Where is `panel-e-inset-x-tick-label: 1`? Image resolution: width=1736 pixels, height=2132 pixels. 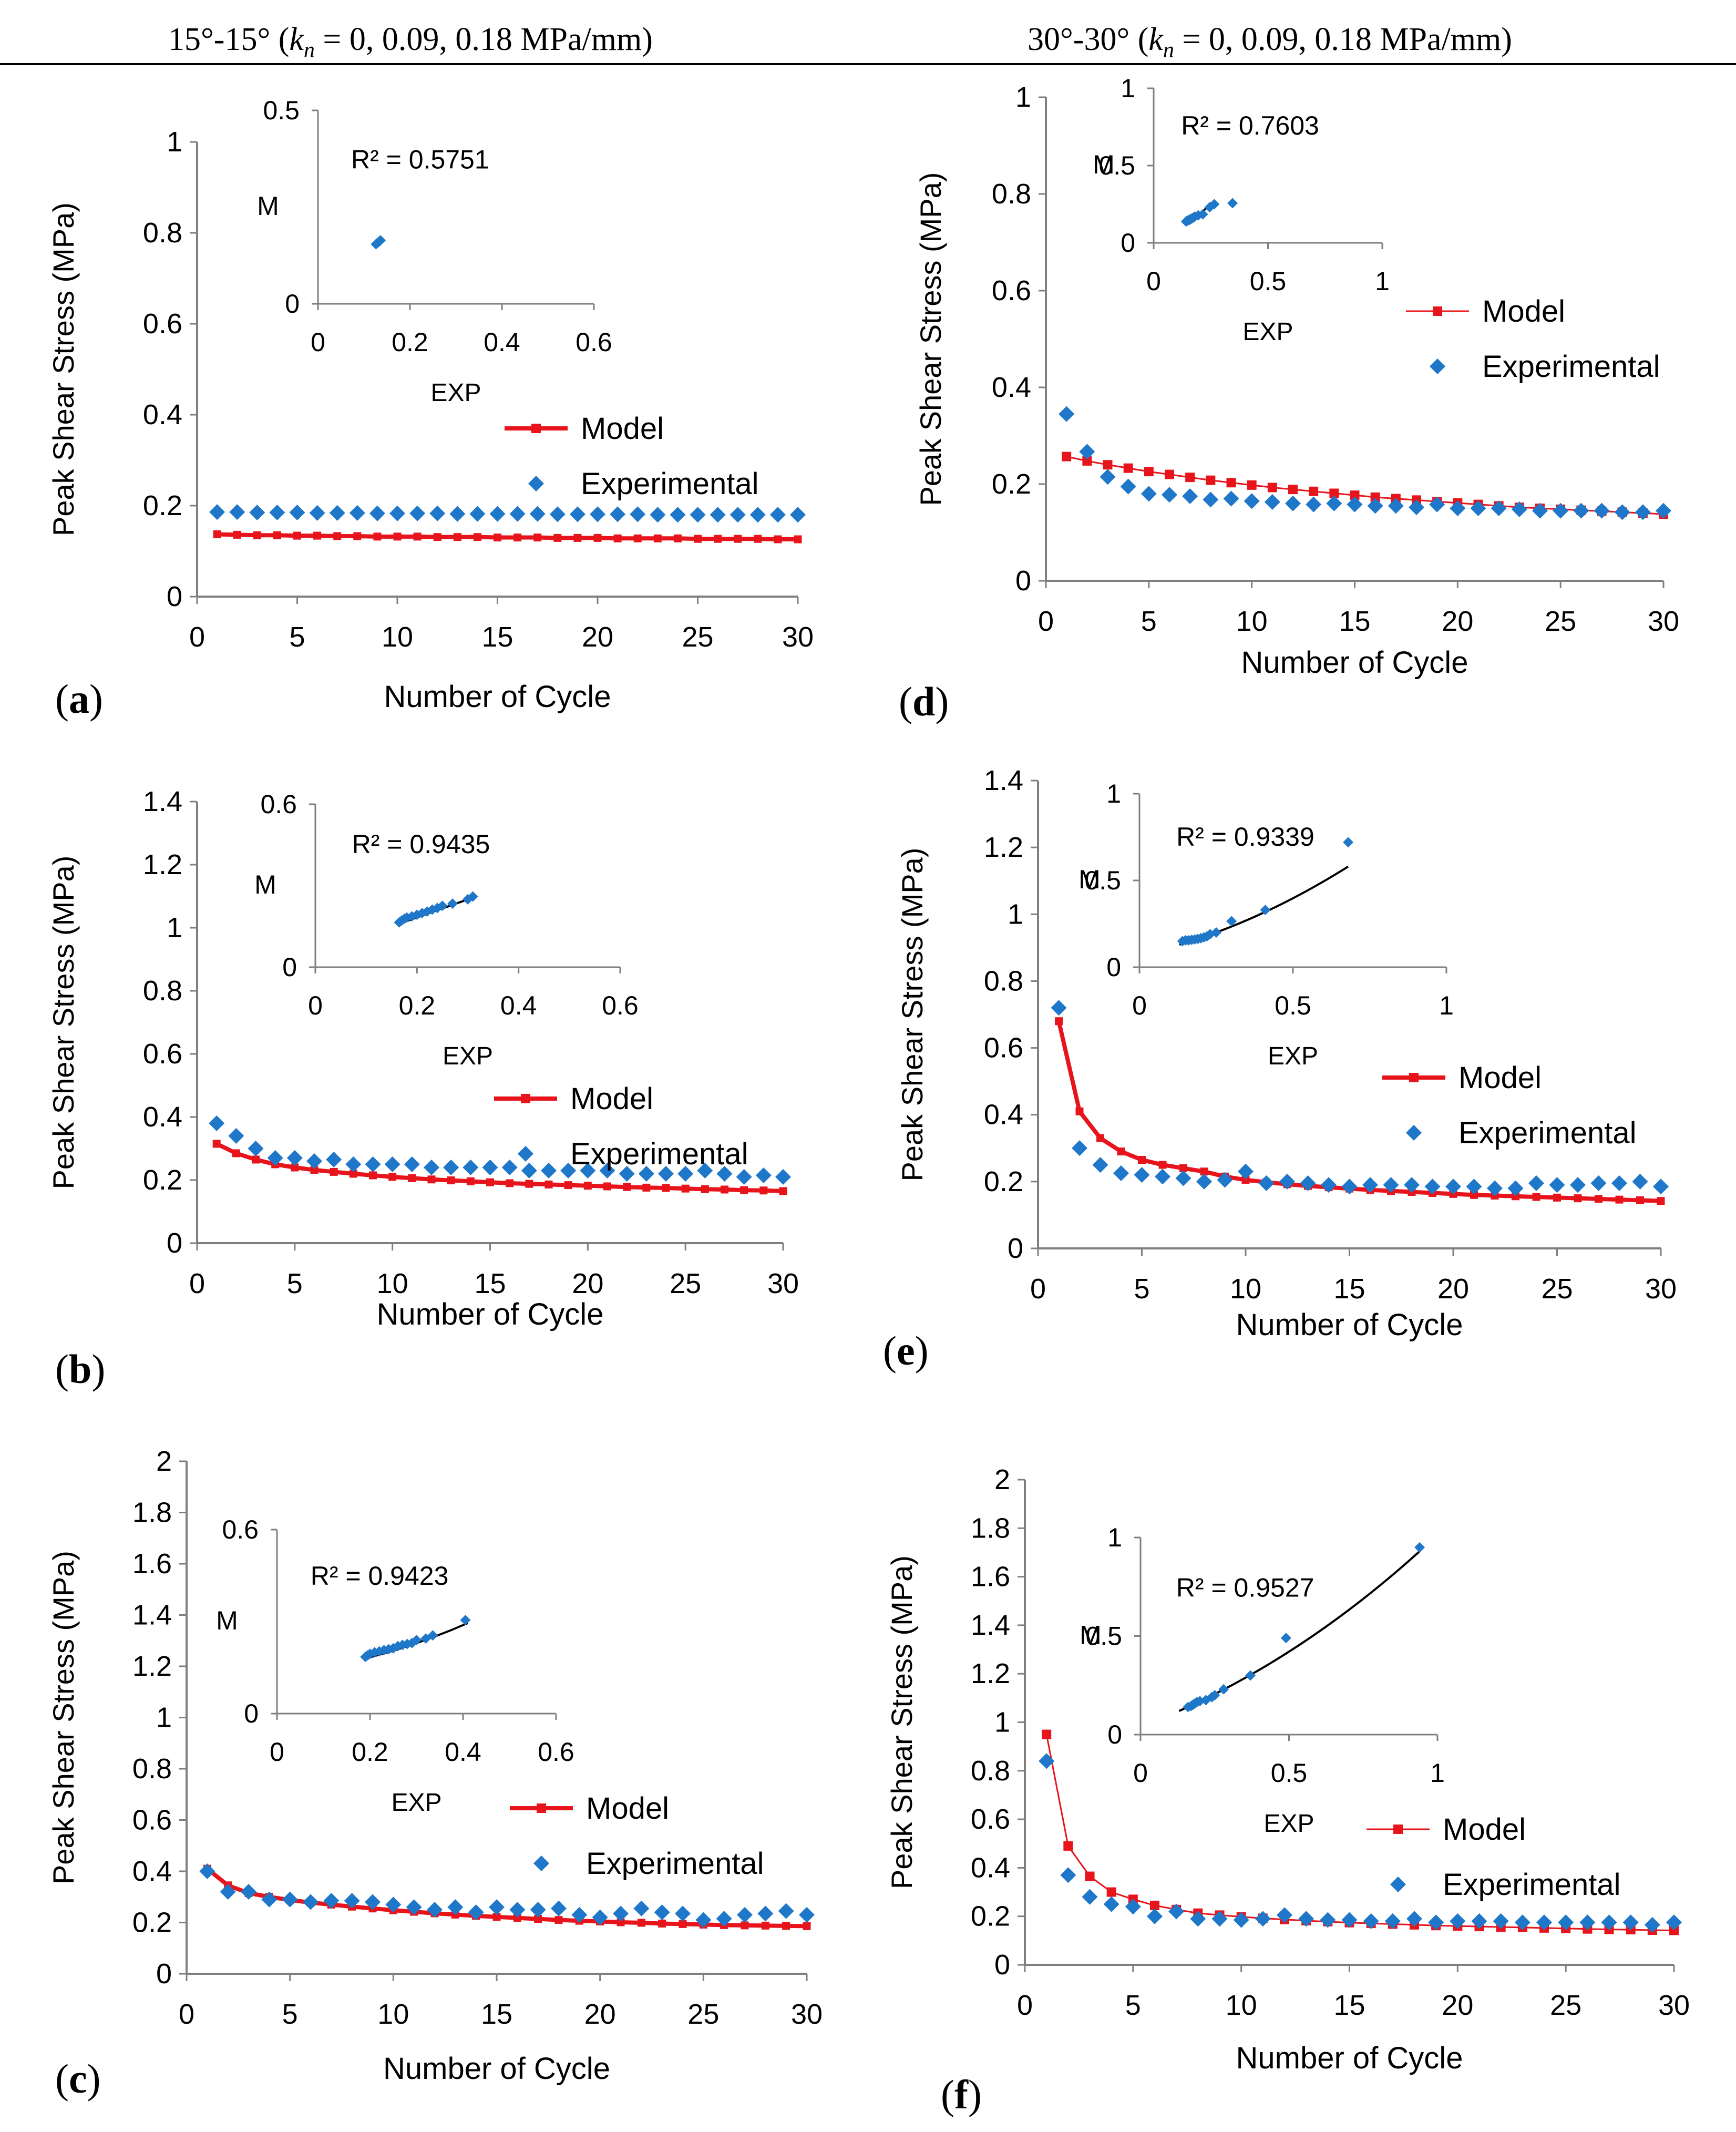 panel-e-inset-x-tick-label: 1 is located at coordinates (1447, 1005).